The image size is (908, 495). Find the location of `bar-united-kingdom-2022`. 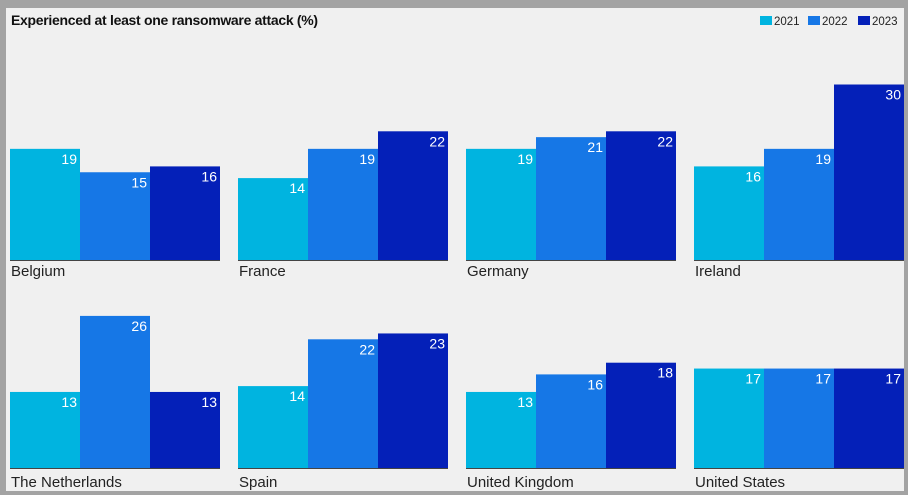

bar-united-kingdom-2022 is located at coordinates (571, 421).